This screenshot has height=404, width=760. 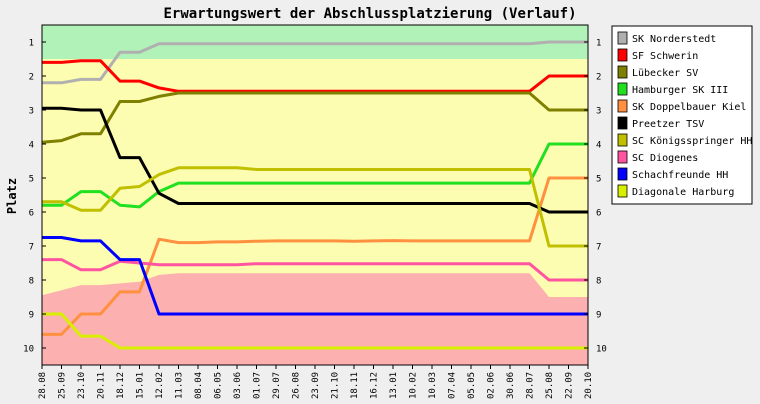 What do you see at coordinates (316, 385) in the screenshot?
I see `x-tick-label: 23.09` at bounding box center [316, 385].